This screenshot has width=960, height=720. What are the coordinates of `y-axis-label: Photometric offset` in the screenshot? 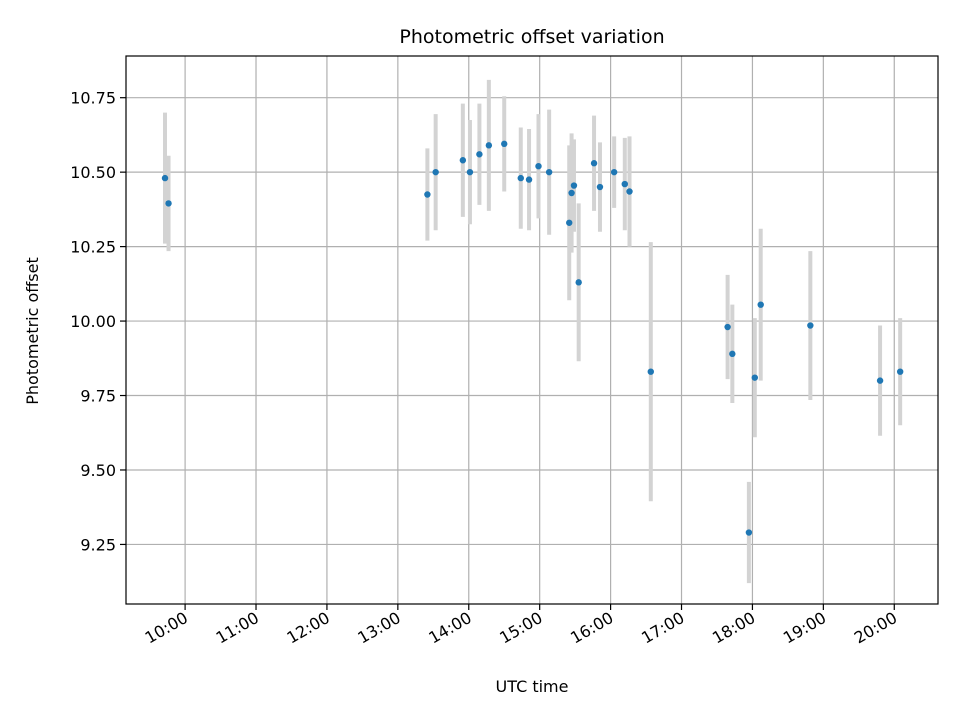 It's located at (32, 331).